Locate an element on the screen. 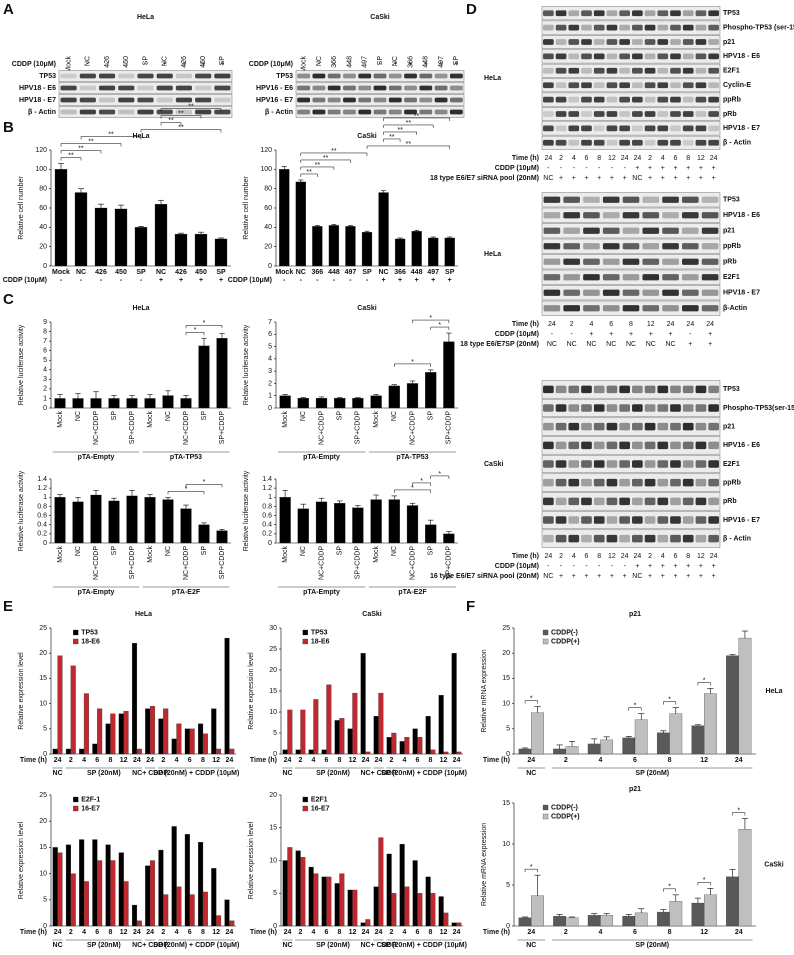  panel-label: E is located at coordinates (8, 606).